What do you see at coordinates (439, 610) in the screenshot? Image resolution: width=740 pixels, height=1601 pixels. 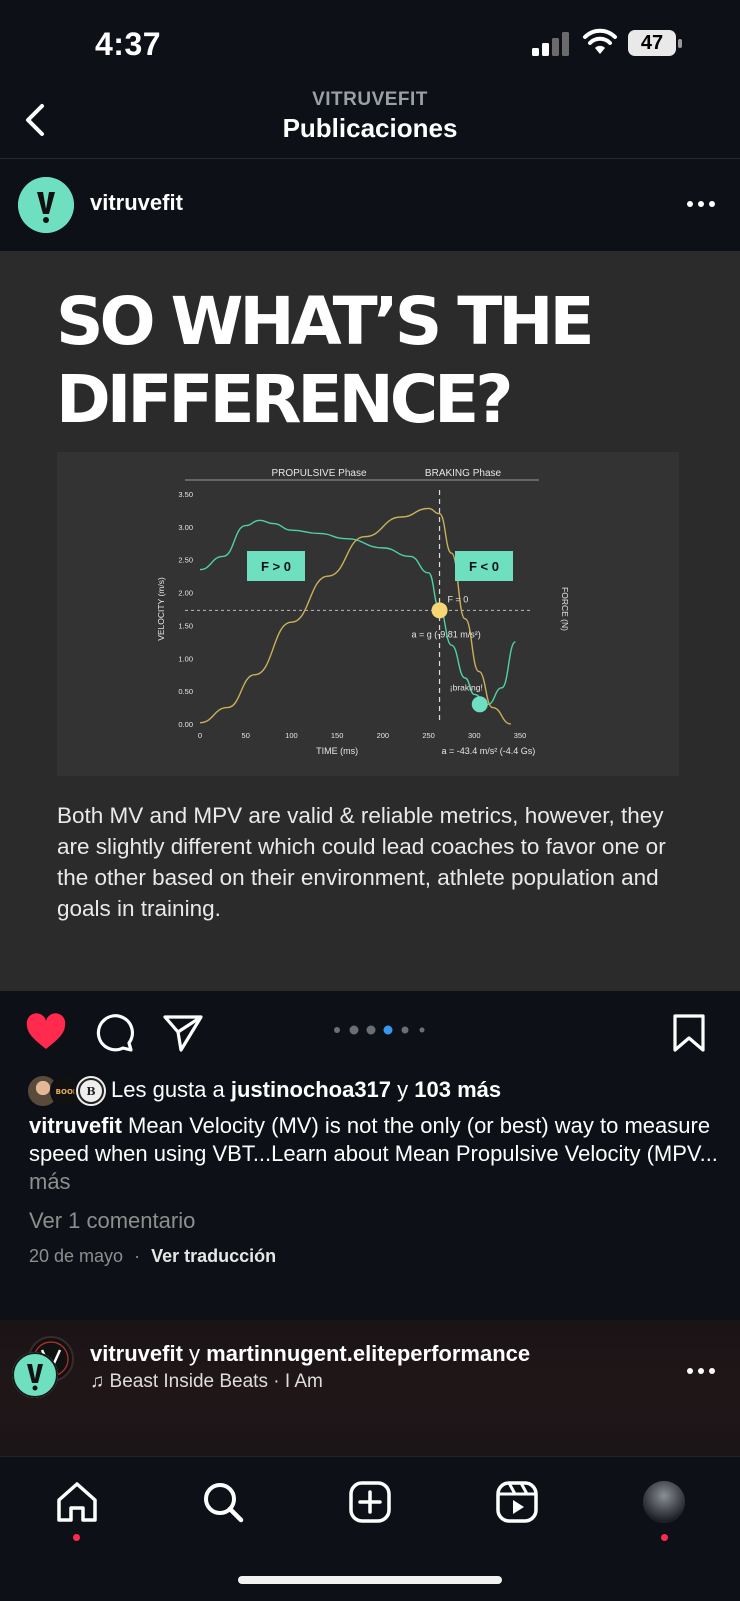 I see `zero-force-point` at bounding box center [439, 610].